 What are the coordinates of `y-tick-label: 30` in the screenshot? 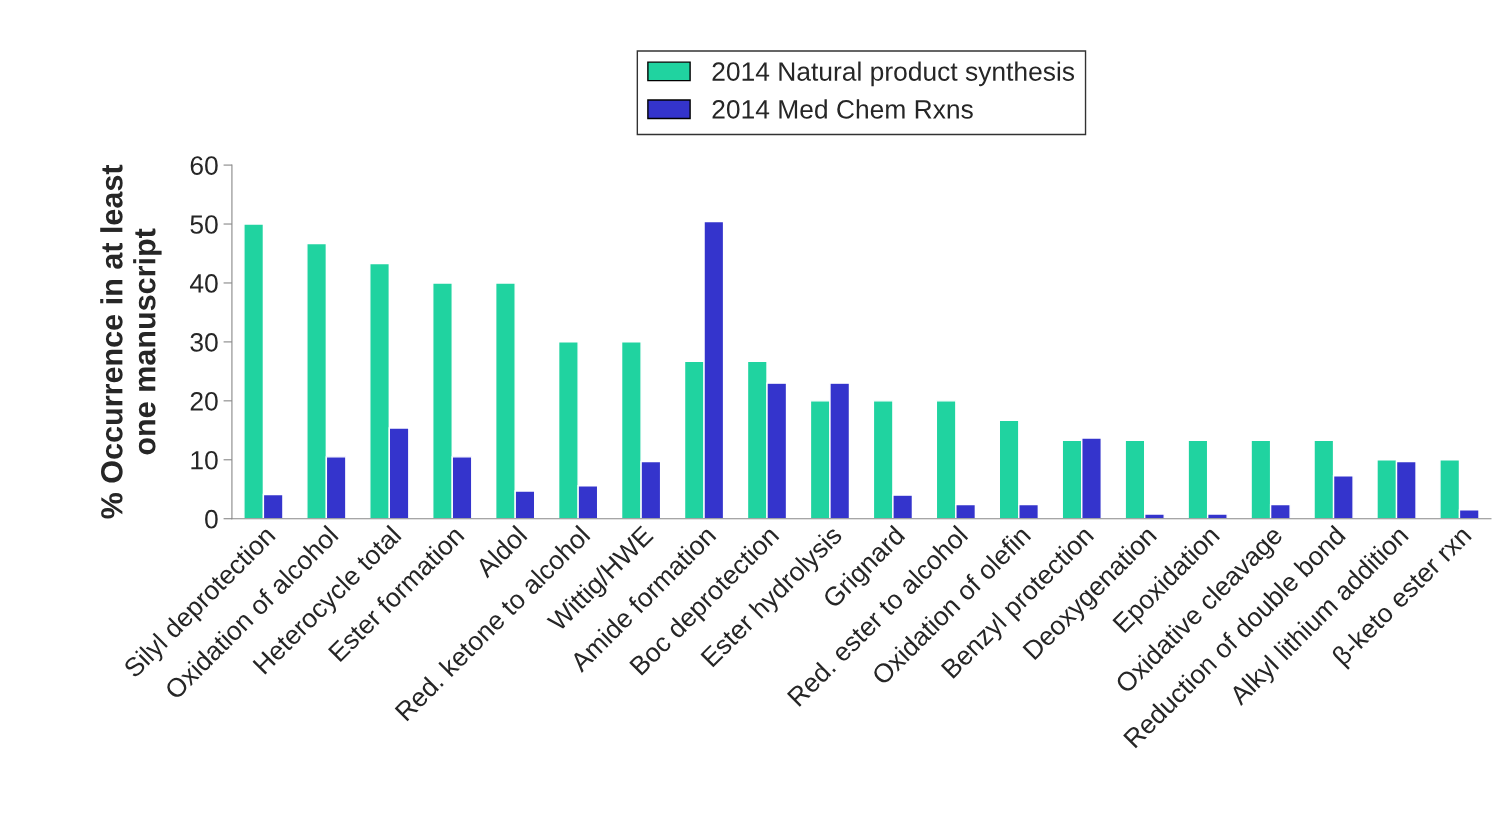 It's located at (204, 342).